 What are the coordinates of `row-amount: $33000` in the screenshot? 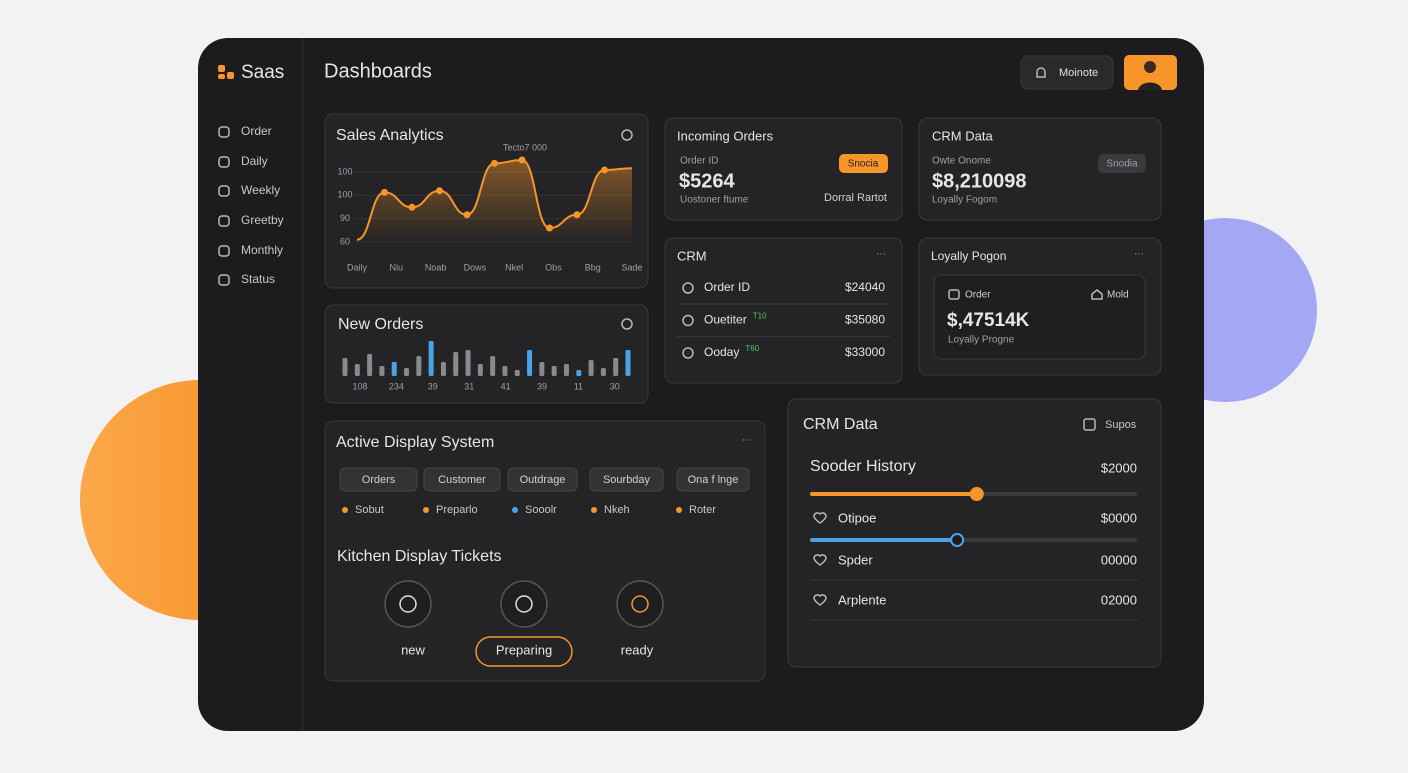 It's located at (865, 352).